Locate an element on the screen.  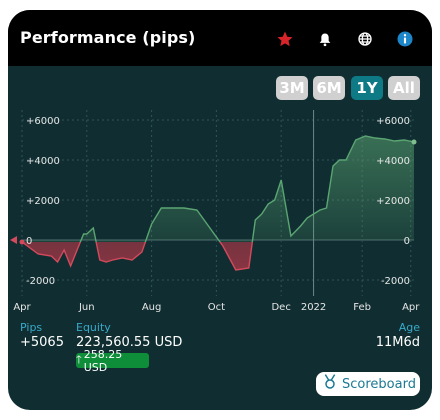
globe-icon is located at coordinates (365, 39).